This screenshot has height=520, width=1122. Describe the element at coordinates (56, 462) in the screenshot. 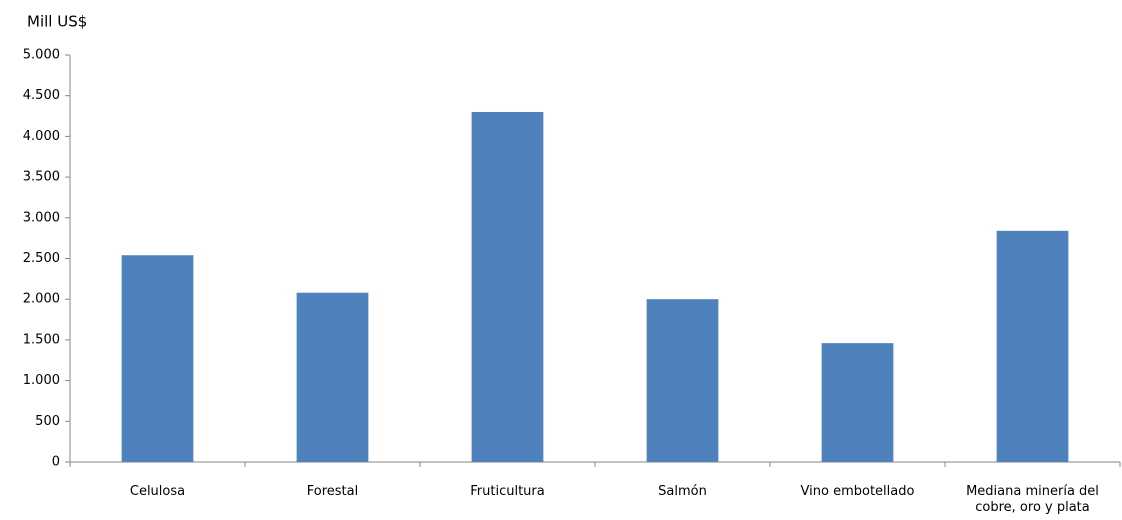

I see `y-tick-label: 0` at that location.